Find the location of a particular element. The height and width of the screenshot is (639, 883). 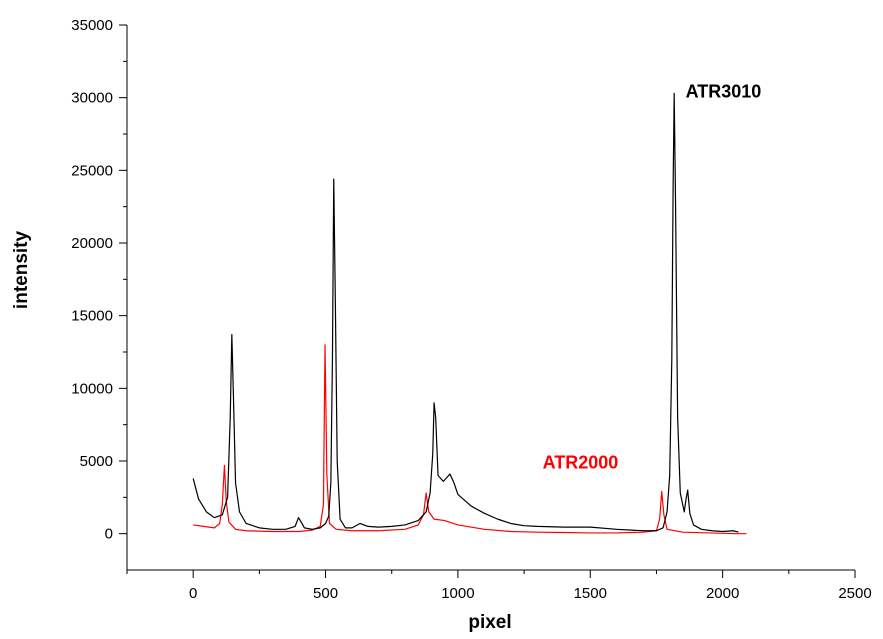

y-tick-label: 5000 is located at coordinates (96, 461).